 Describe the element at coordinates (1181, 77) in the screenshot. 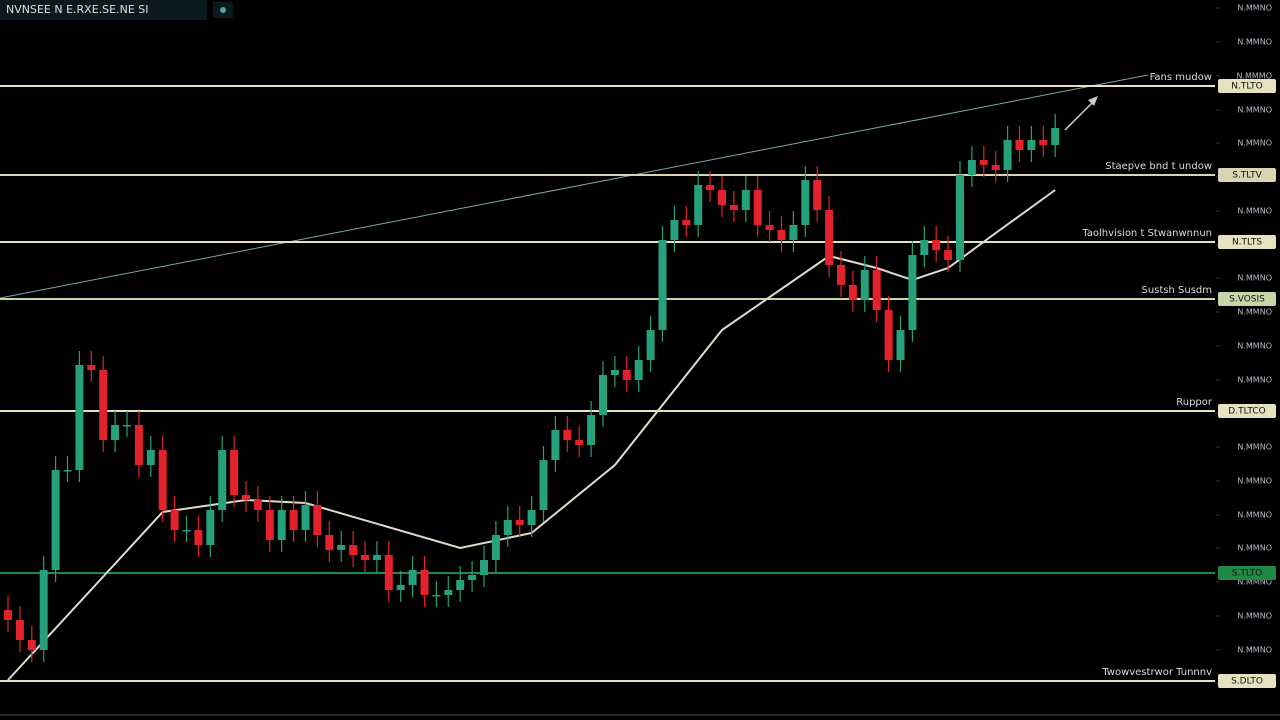

I see `level-label: Fans mudow` at that location.